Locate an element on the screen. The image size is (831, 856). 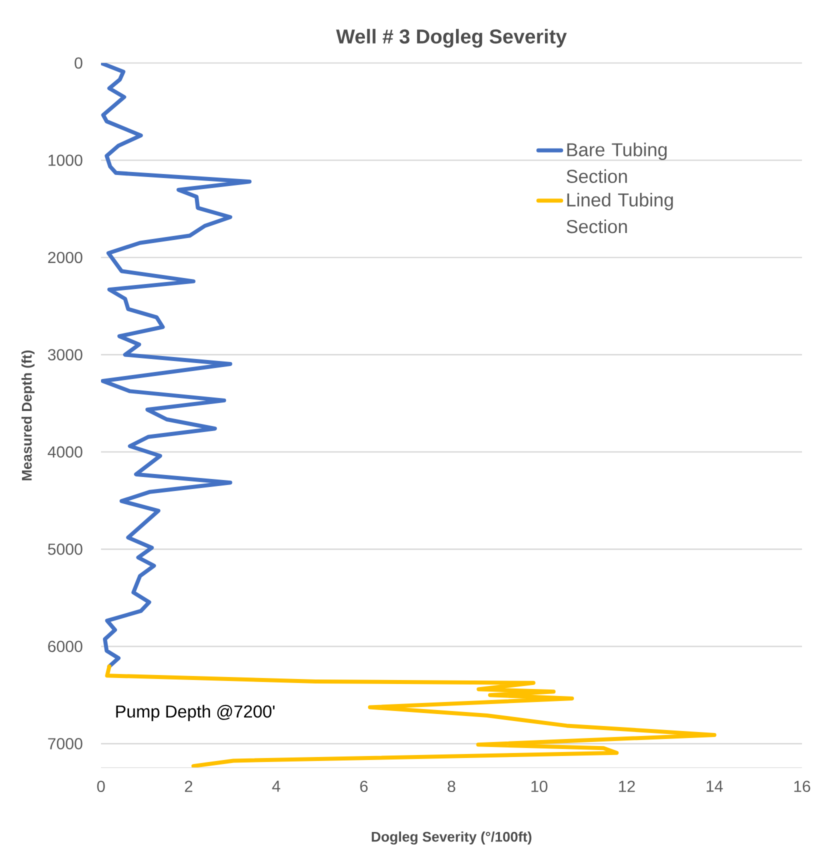
y-tick-label: 7000 is located at coordinates (65, 744).